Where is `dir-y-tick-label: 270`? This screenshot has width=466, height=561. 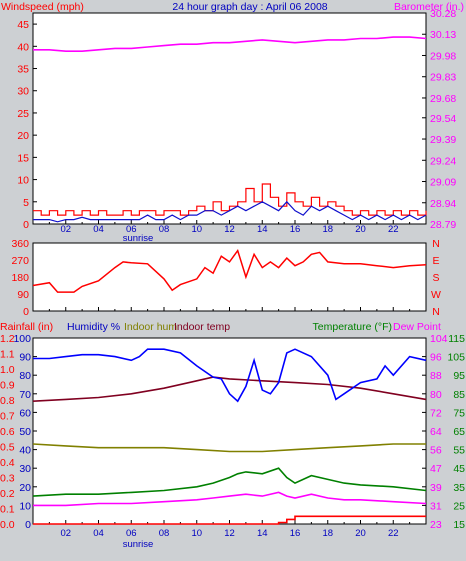
dir-y-tick-label: 270 is located at coordinates (20, 261).